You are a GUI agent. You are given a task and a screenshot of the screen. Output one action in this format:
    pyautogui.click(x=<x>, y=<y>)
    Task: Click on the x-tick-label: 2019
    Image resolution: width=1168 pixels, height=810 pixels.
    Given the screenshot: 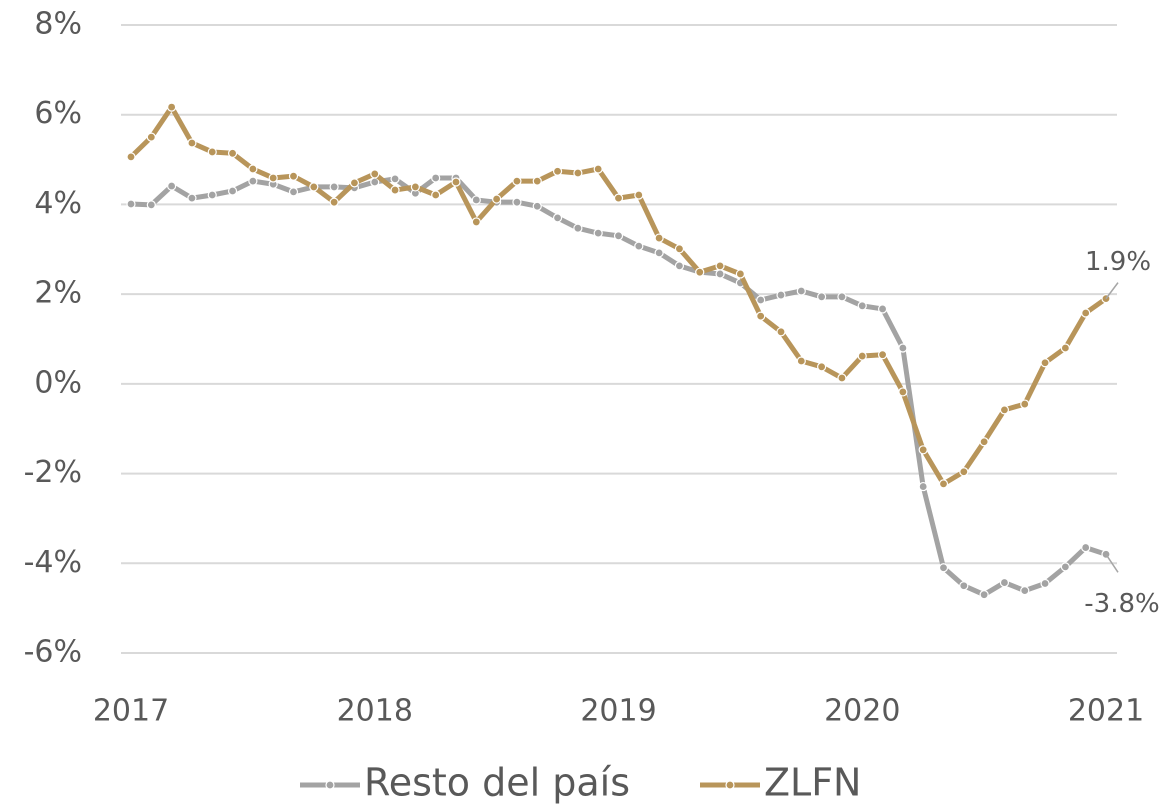 What is the action you would take?
    pyautogui.click(x=618, y=711)
    